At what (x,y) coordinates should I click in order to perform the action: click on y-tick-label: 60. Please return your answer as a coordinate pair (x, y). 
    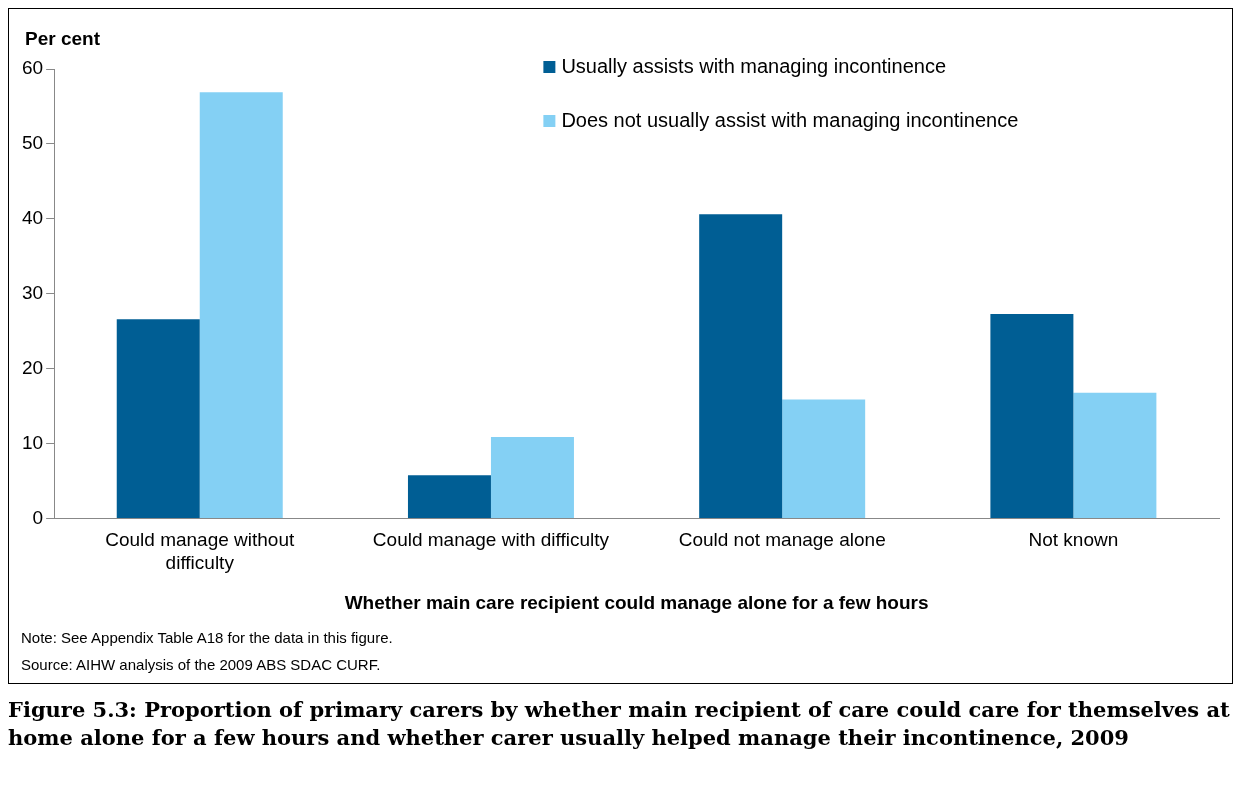
    Looking at the image, I should click on (32, 68).